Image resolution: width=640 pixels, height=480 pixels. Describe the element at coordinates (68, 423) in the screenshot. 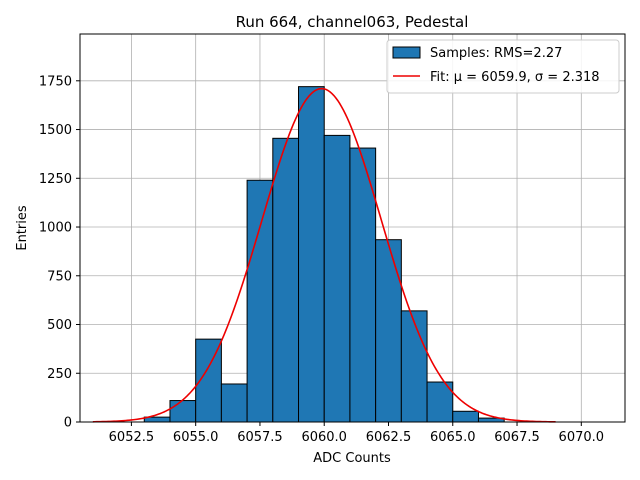

I see `y-tick-label-0: 0` at that location.